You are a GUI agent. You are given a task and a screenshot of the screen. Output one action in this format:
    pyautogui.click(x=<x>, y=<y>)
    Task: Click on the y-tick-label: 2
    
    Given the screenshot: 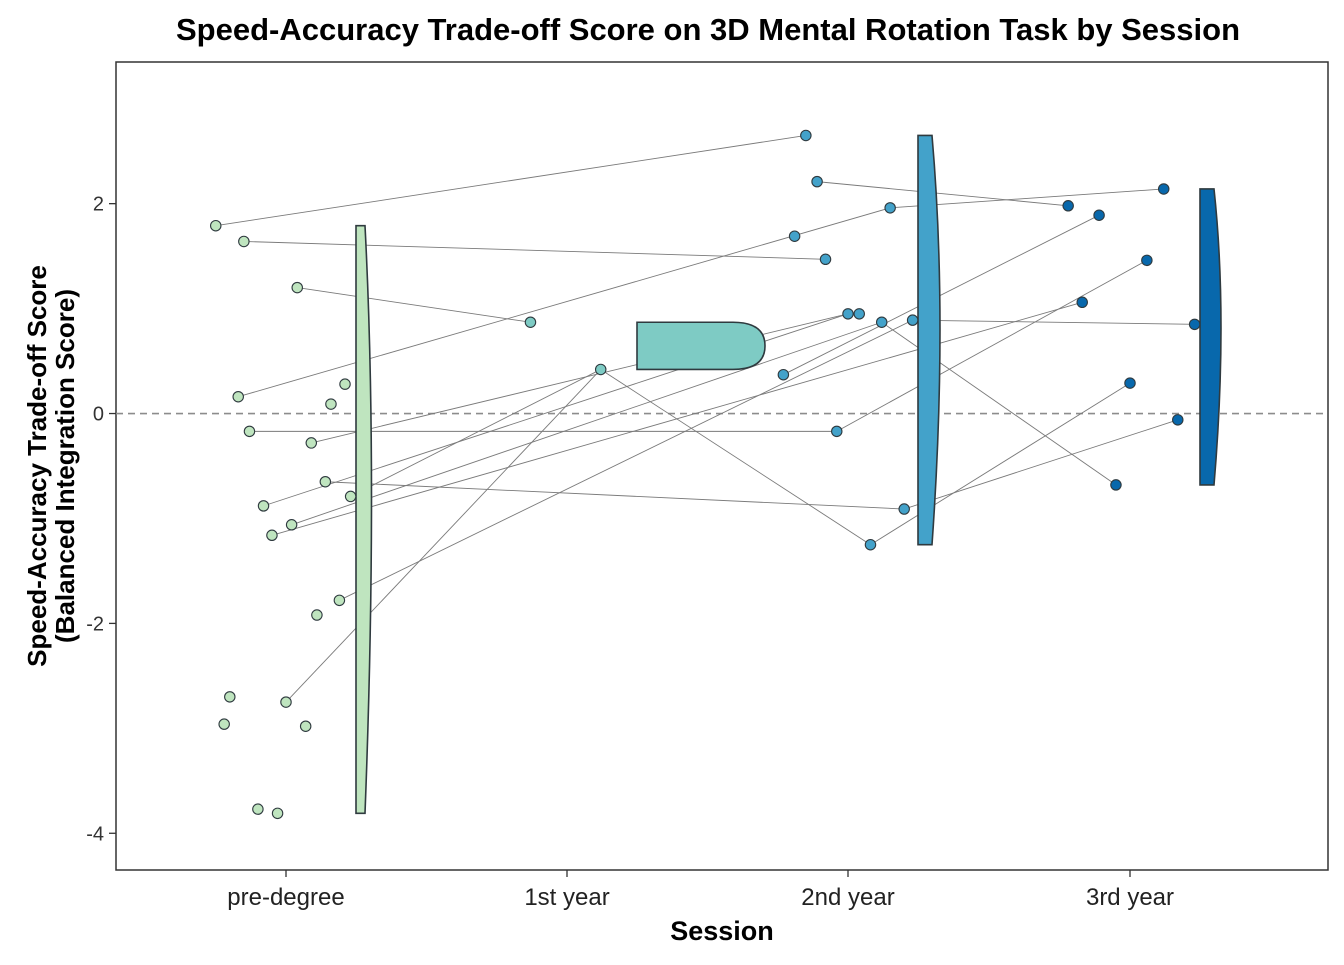 What is the action you would take?
    pyautogui.click(x=98, y=205)
    